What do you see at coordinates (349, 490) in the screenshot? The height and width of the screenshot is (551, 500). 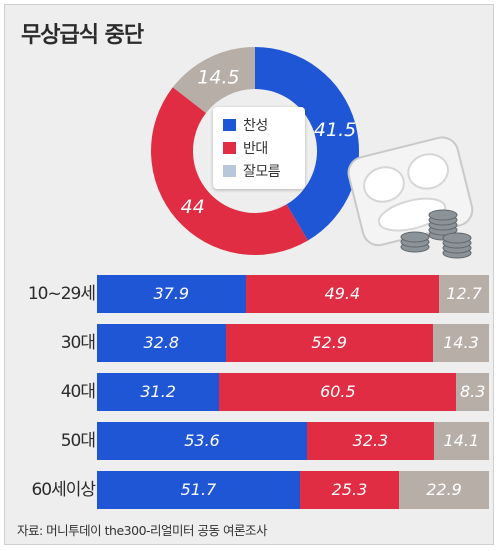 I see `bar-segment-oppose: 25.3` at bounding box center [349, 490].